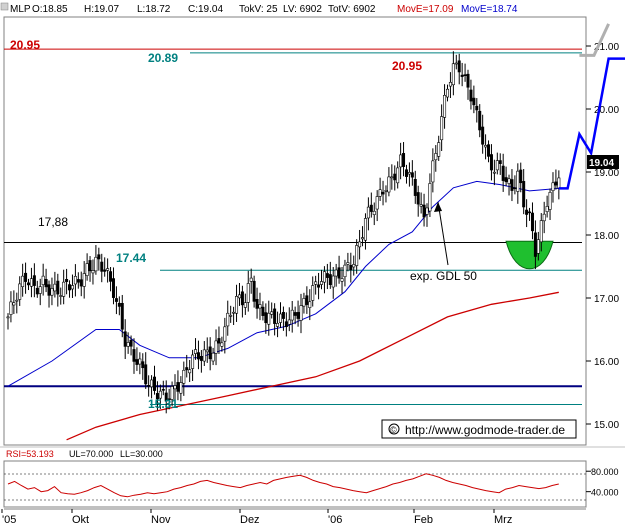  Describe the element at coordinates (443, 276) in the screenshot. I see `label-exp-gdl-50: exp. GDL 50` at that location.